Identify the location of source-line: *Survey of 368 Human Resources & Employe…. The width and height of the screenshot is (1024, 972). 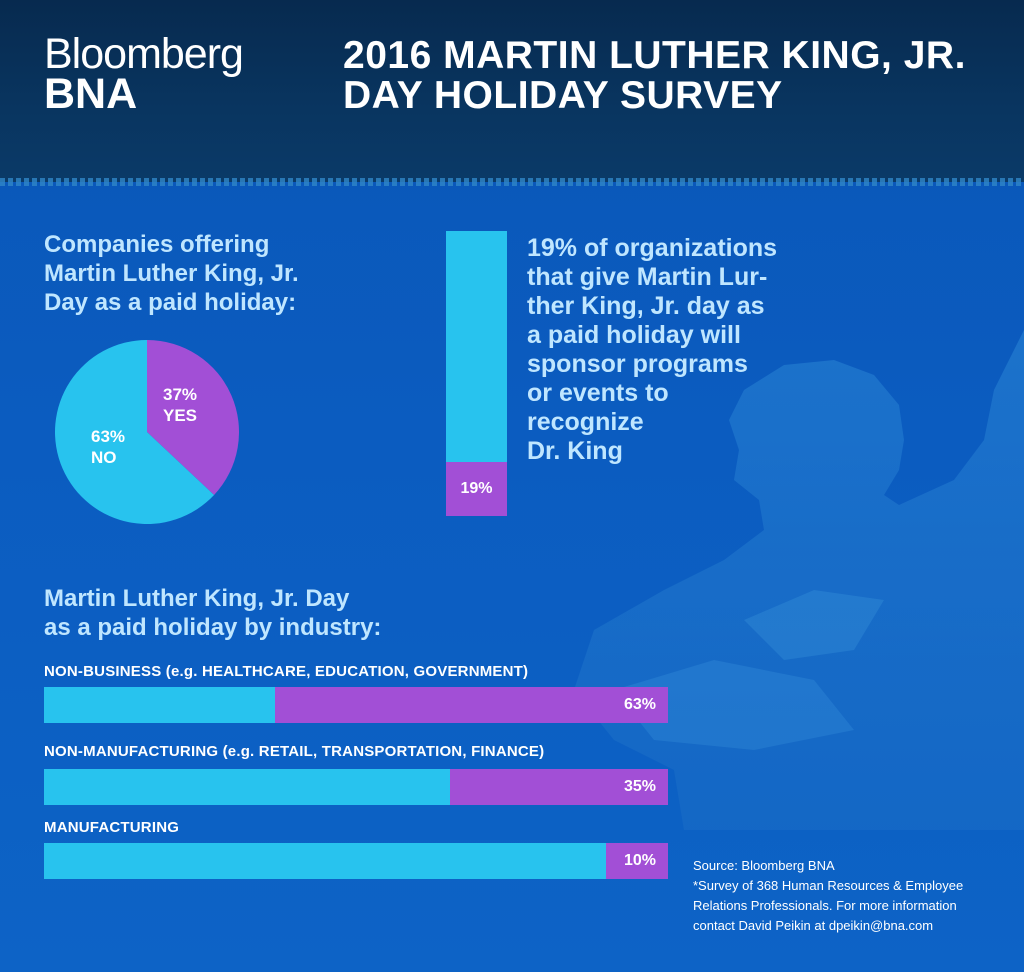
(828, 885).